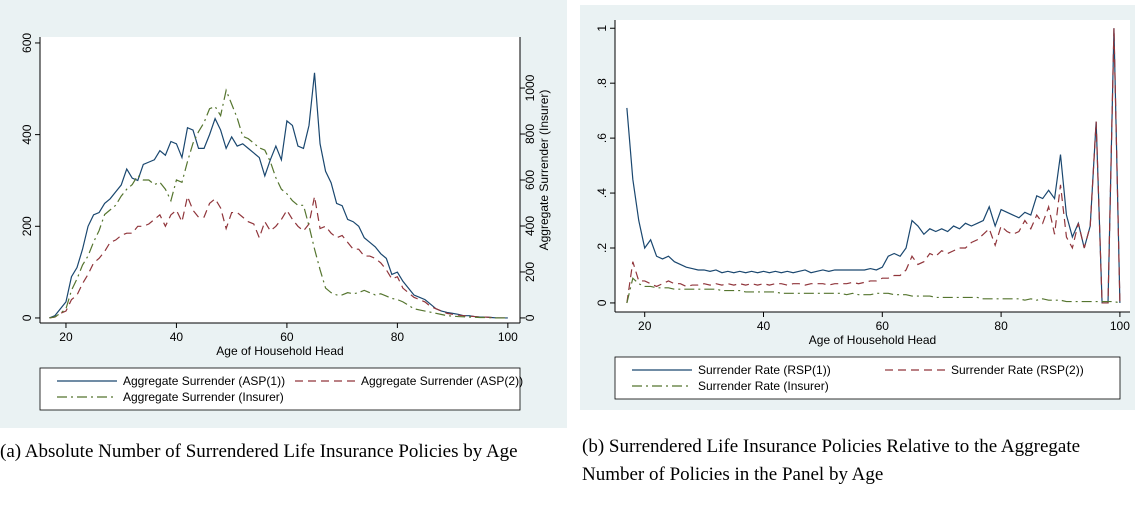 The width and height of the screenshot is (1135, 510). What do you see at coordinates (203, 397) in the screenshot?
I see `legend-label: Aggregate Surrender (Insurer)` at bounding box center [203, 397].